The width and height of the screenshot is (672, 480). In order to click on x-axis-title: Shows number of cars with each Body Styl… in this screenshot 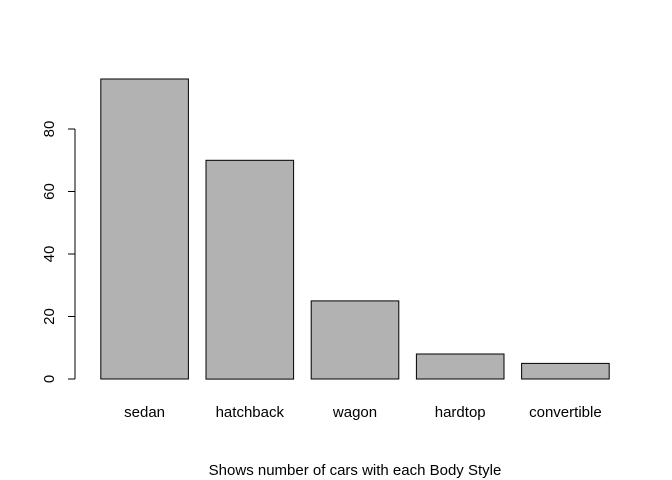, I will do `click(355, 470)`.